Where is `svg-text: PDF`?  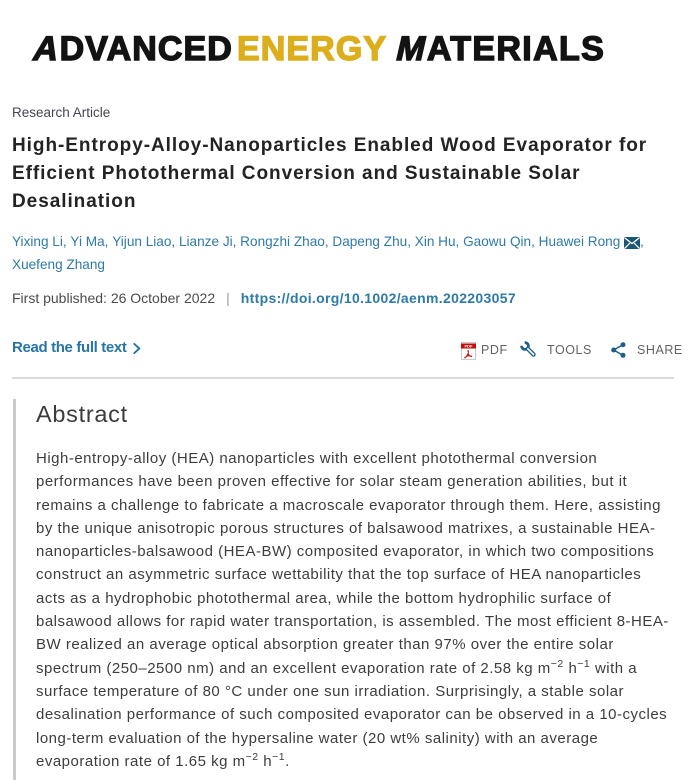 svg-text: PDF is located at coordinates (469, 346).